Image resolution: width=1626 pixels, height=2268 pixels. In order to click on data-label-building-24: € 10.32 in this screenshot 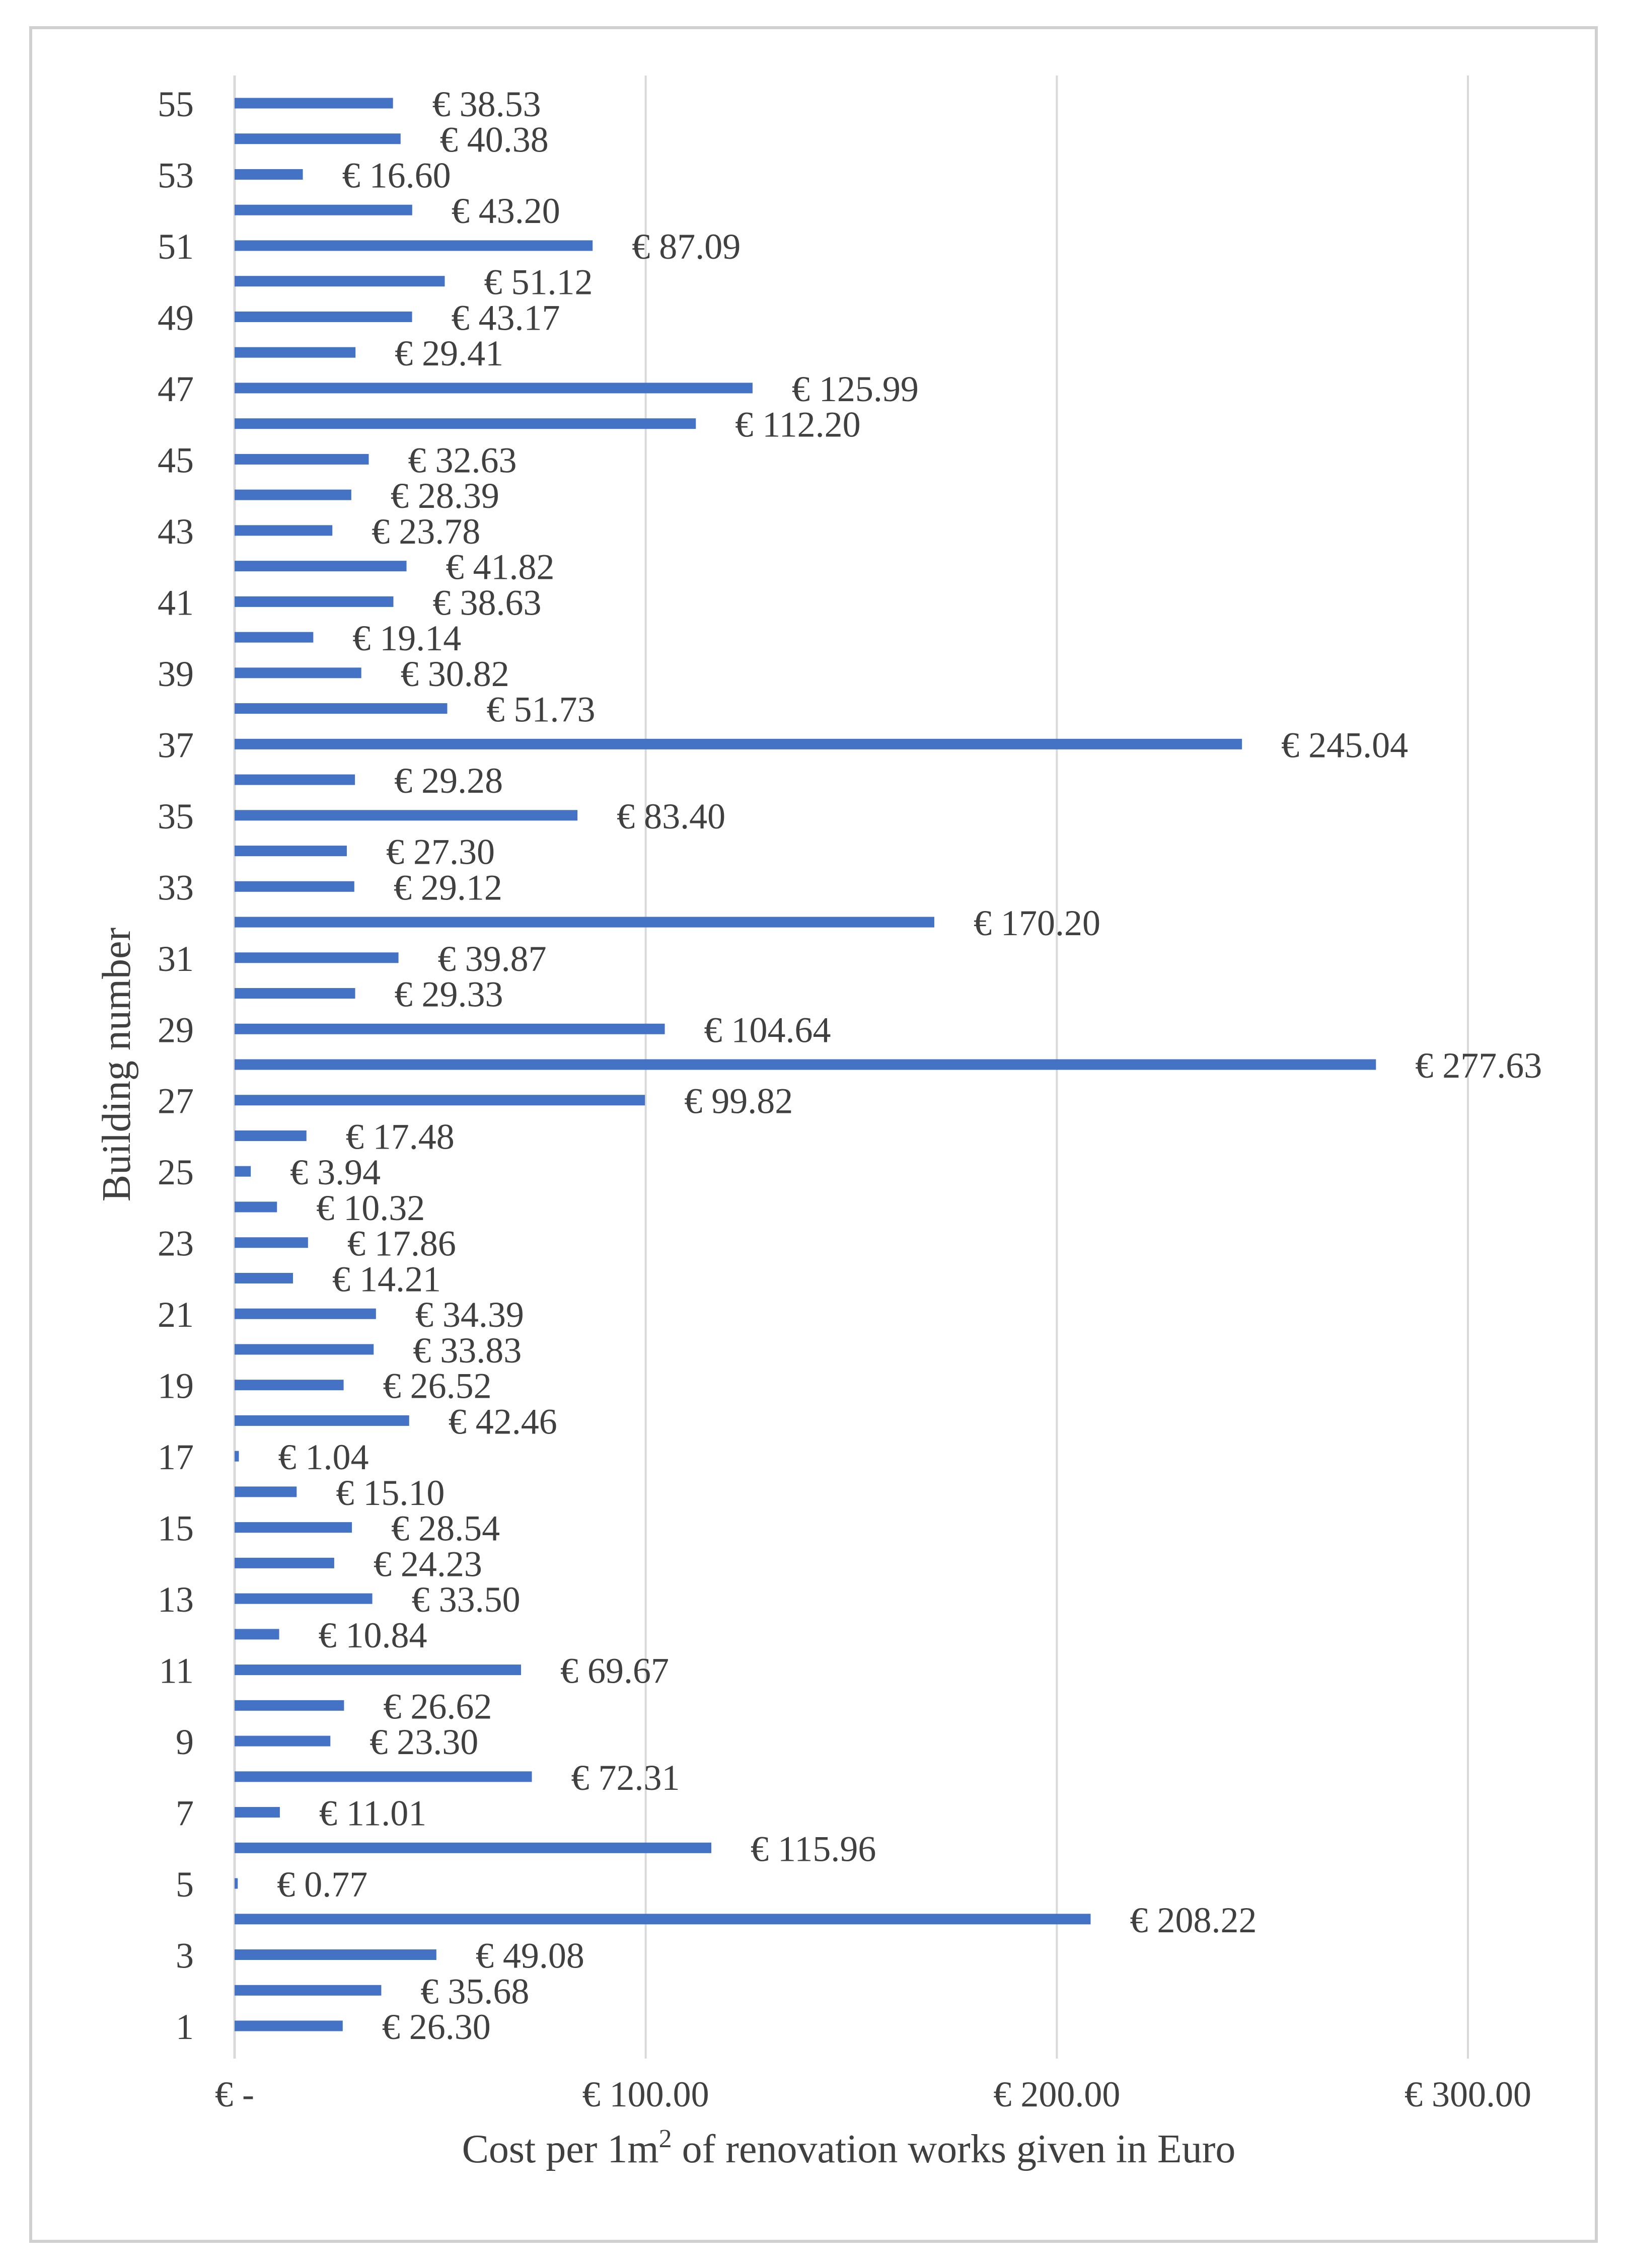, I will do `click(370, 1208)`.